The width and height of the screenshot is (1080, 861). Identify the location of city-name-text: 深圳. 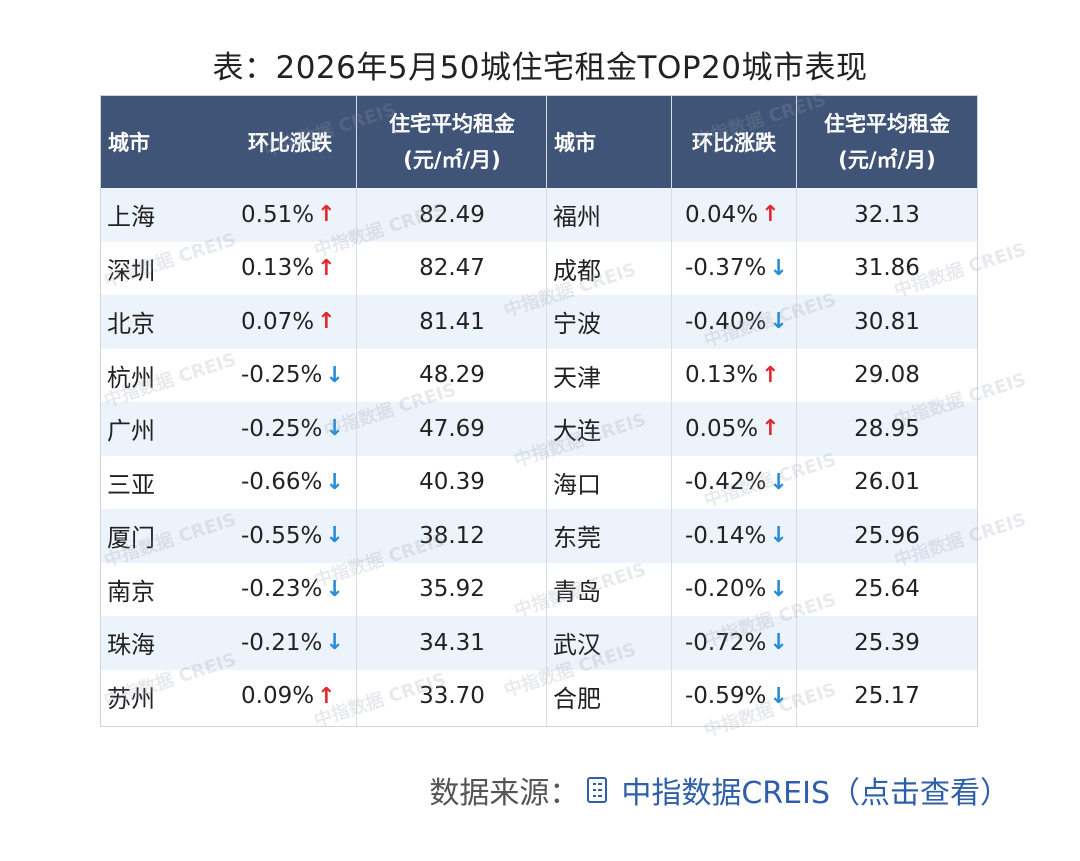
(131, 270).